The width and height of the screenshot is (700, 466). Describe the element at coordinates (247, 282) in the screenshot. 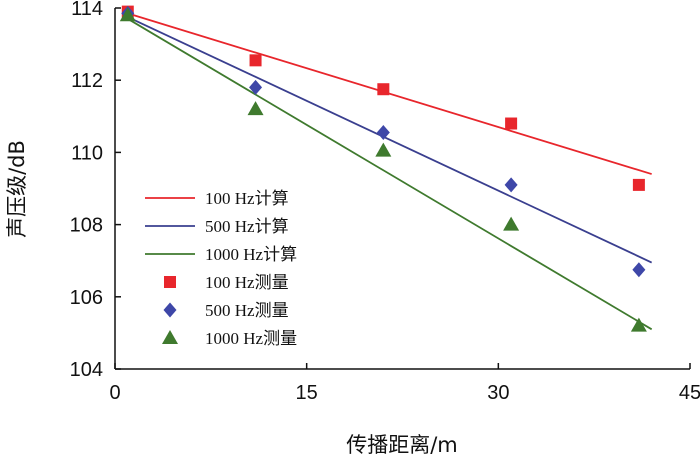

I see `legend-label: 100 Hz测量` at that location.